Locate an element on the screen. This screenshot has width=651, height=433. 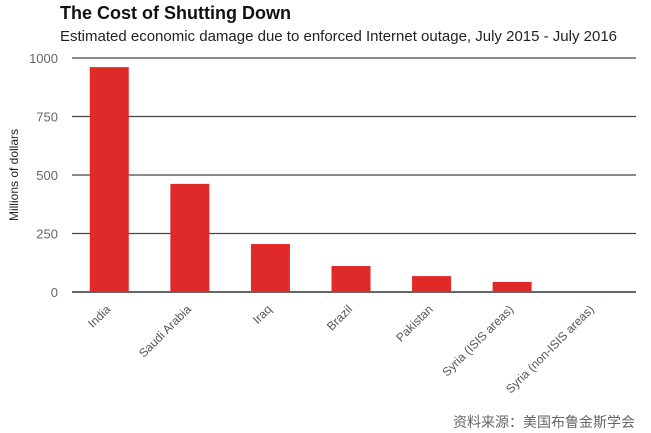
x-tick-label: Saudi Arabia is located at coordinates (165, 331).